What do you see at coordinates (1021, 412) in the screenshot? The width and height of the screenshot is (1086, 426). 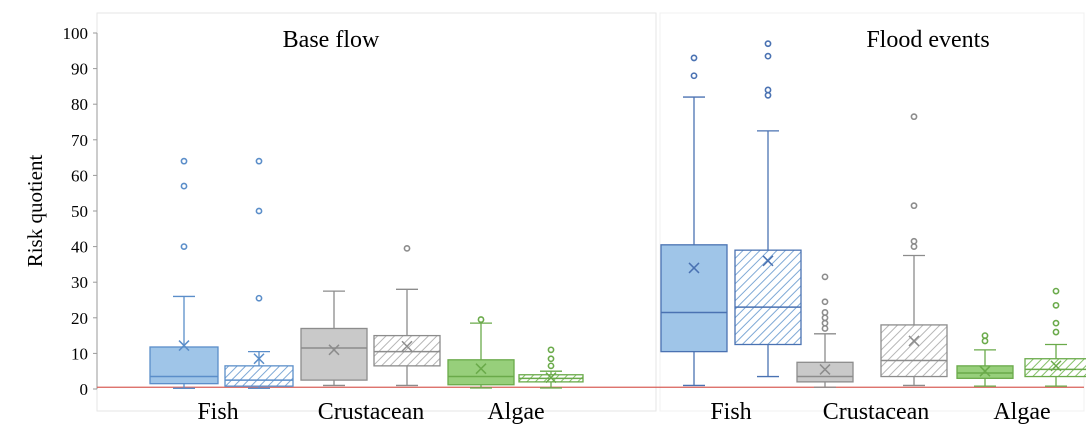 I see `category-label-algae-flood: Algae` at bounding box center [1021, 412].